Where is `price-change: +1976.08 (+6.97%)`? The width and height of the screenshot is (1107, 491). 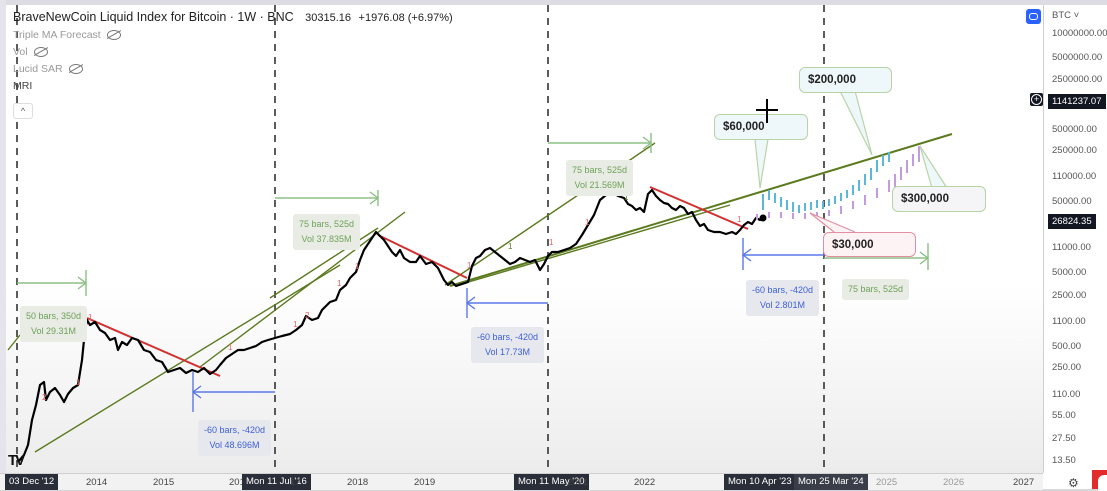 price-change: +1976.08 (+6.97%) is located at coordinates (405, 18).